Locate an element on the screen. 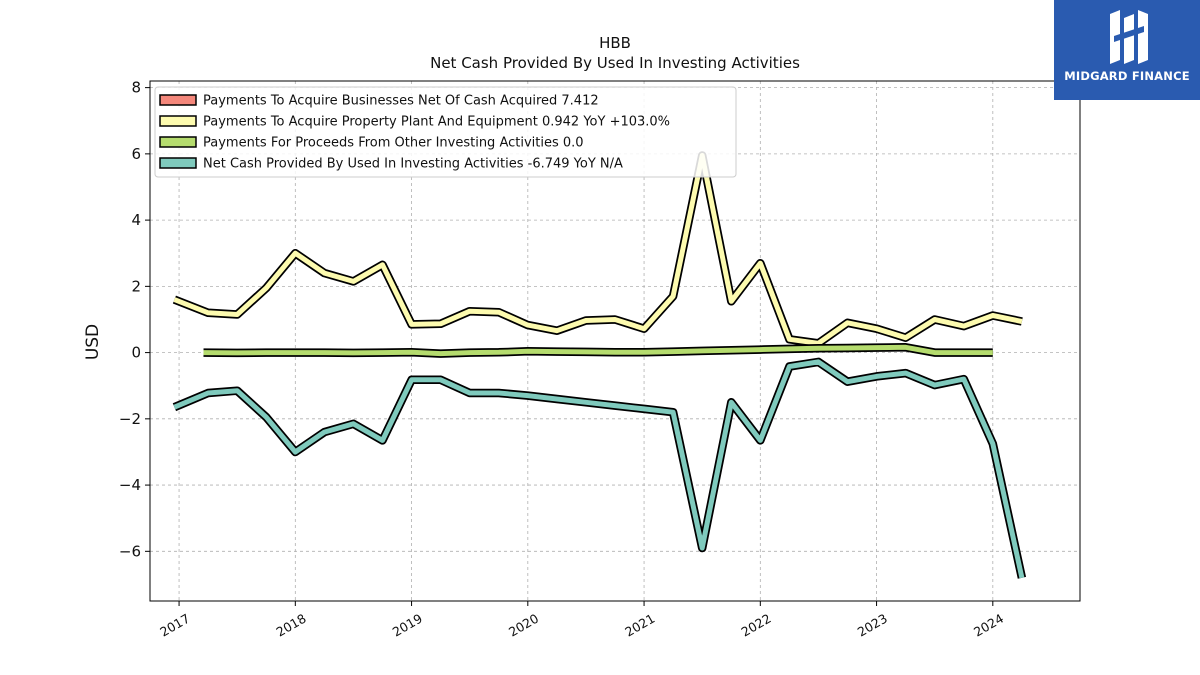  legend-box is located at coordinates (445, 132).